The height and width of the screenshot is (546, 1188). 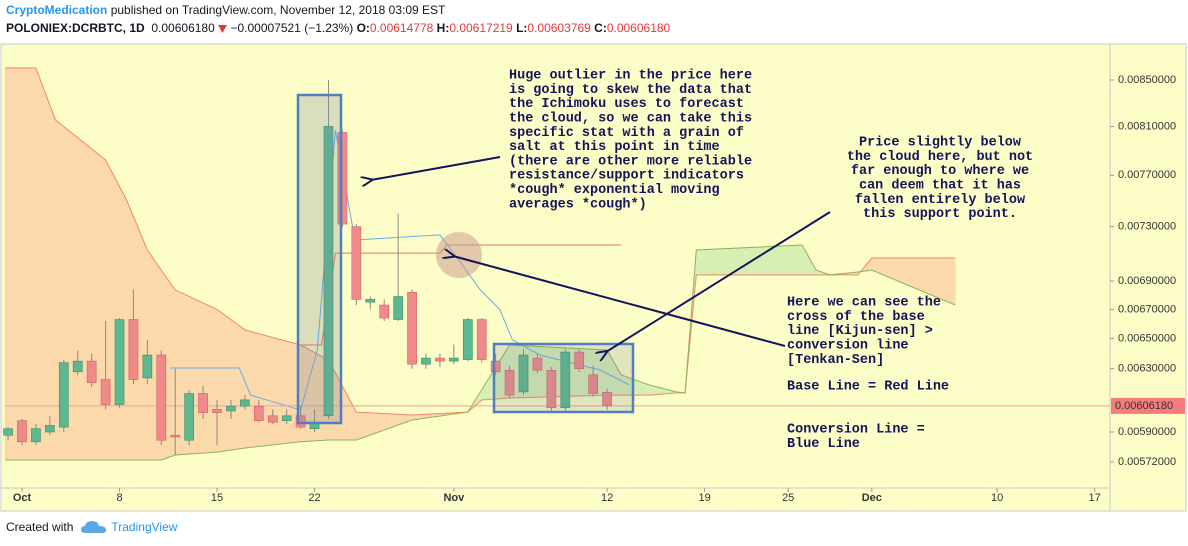 I want to click on ohlc-value: 0.00617219, so click(x=481, y=28).